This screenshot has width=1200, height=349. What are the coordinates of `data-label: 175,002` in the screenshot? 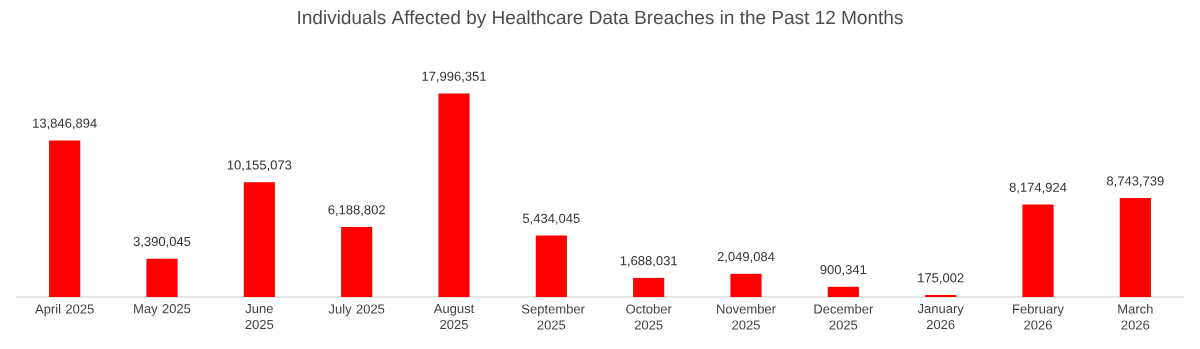 It's located at (941, 278).